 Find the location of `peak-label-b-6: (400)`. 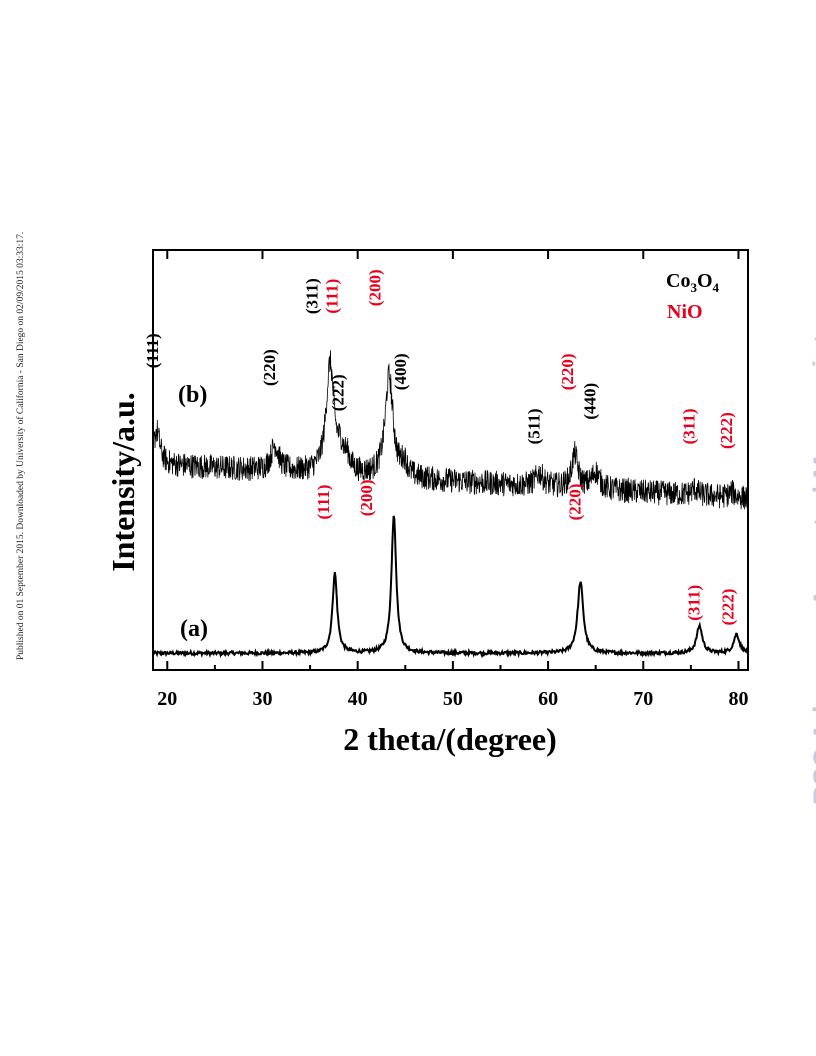

peak-label-b-6: (400) is located at coordinates (400, 371).